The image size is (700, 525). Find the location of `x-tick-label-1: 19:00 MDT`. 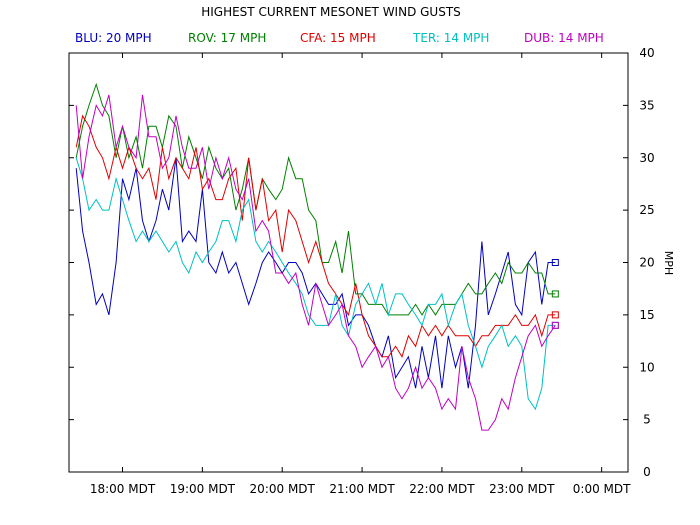

x-tick-label-1: 19:00 MDT is located at coordinates (203, 489).